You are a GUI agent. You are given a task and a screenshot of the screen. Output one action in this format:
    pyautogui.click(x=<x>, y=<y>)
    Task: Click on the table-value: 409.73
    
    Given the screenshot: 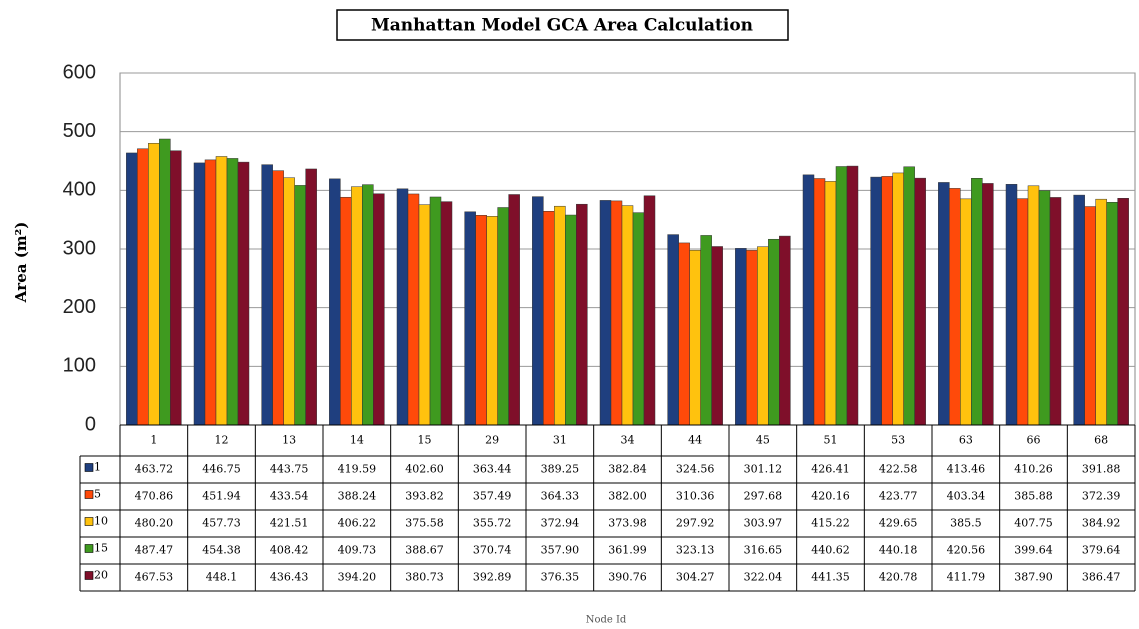 What is the action you would take?
    pyautogui.click(x=357, y=550)
    